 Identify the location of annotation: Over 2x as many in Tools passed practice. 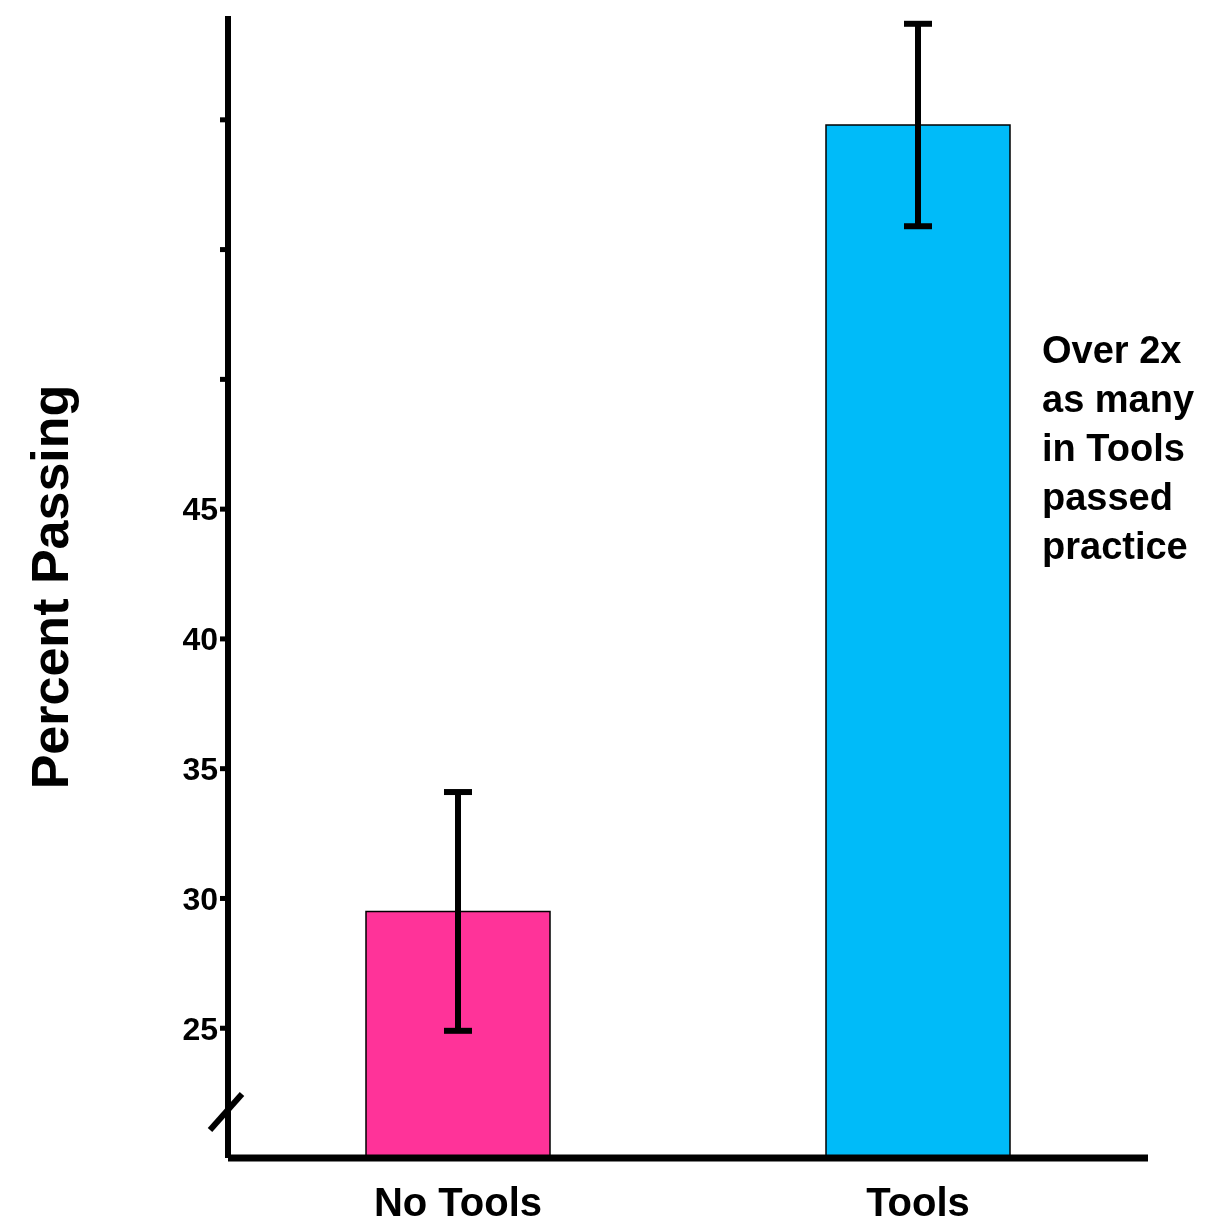
(1119, 448).